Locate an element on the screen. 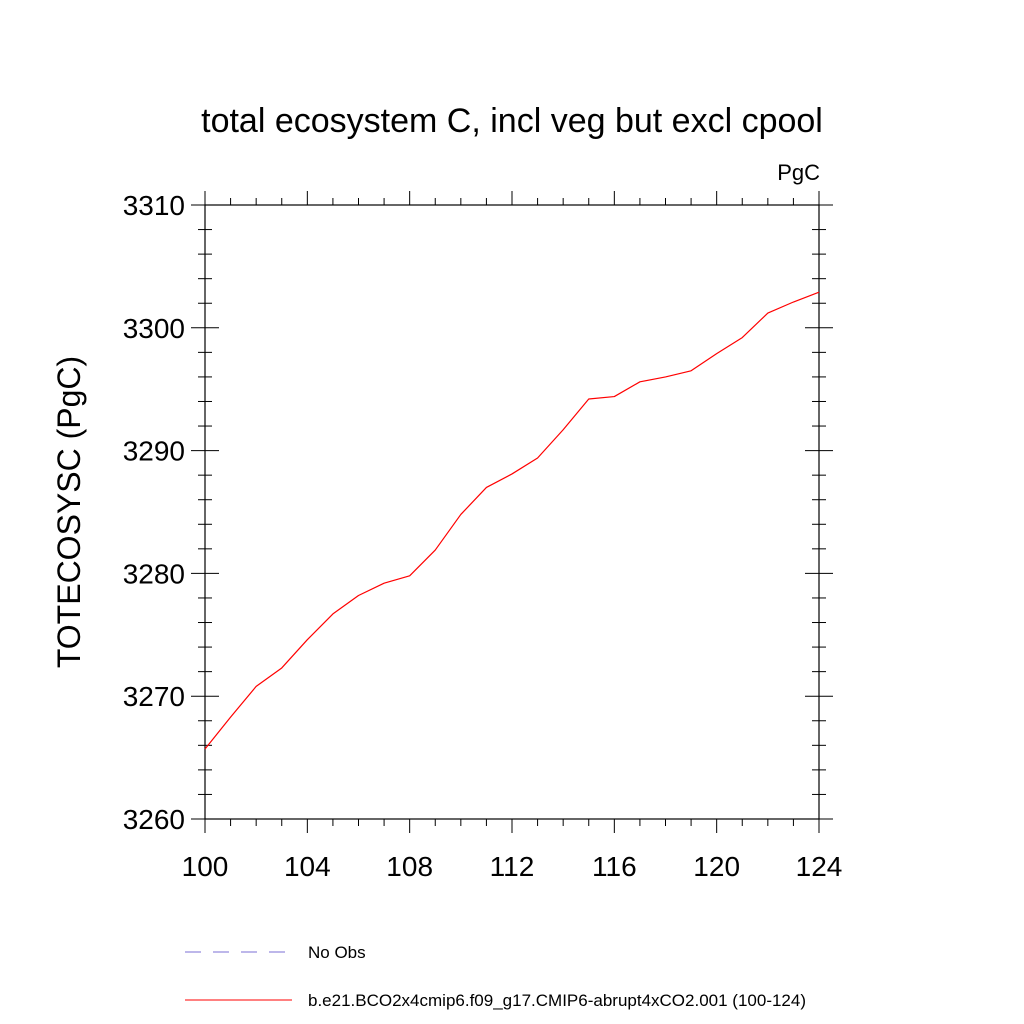 The height and width of the screenshot is (1024, 1024). y-tick-label: 3270 is located at coordinates (154, 696).